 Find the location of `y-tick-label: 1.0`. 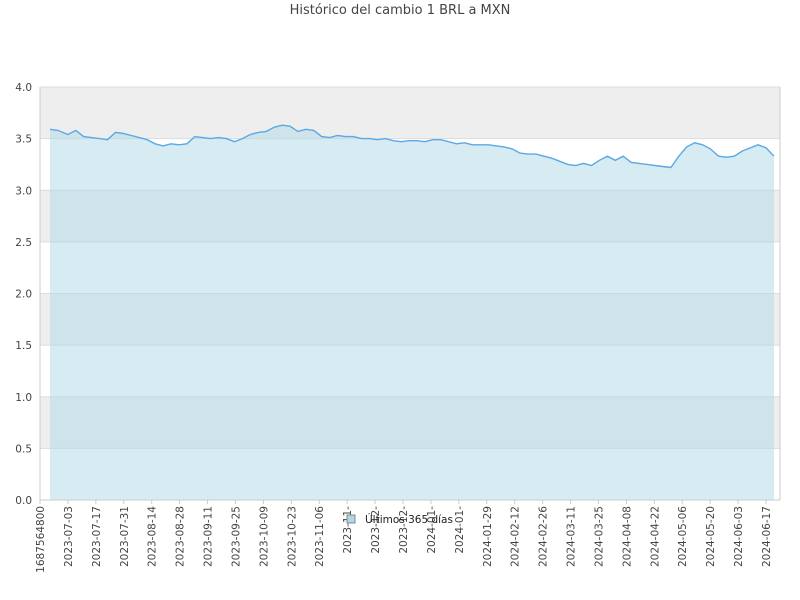

y-tick-label: 1.0 is located at coordinates (23, 398).